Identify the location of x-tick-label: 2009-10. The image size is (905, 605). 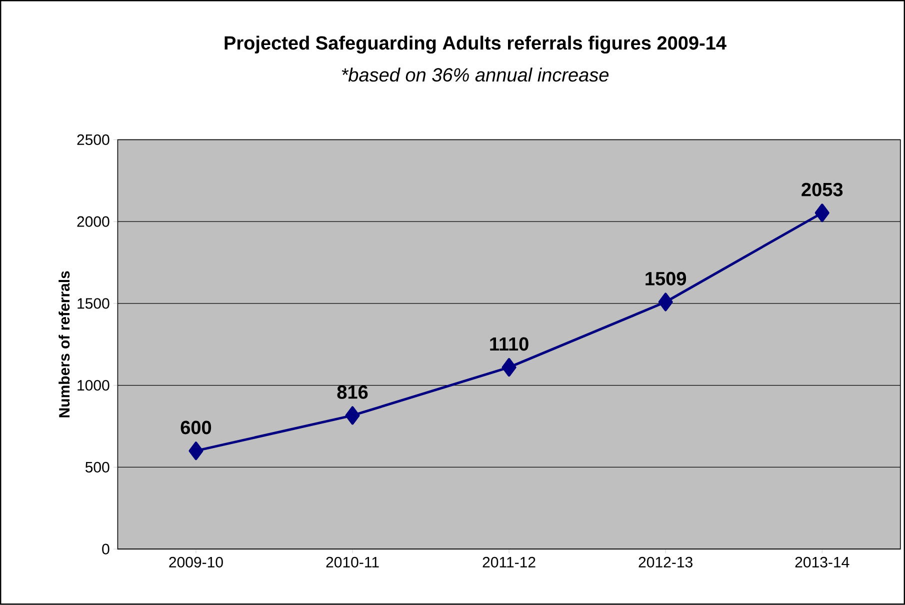
(196, 562).